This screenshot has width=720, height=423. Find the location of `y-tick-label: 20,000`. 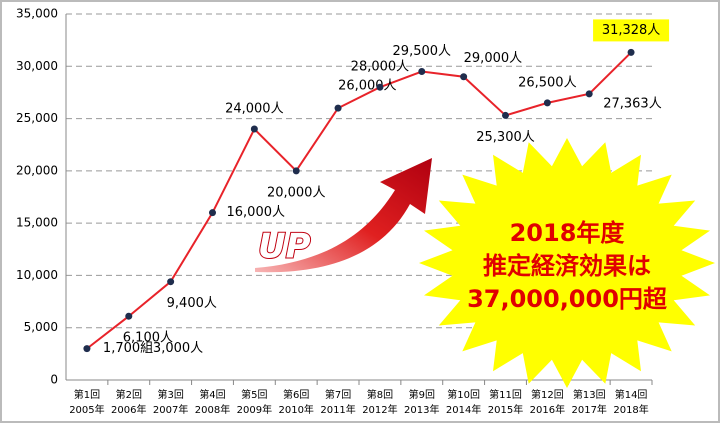

y-tick-label: 20,000 is located at coordinates (37, 170).